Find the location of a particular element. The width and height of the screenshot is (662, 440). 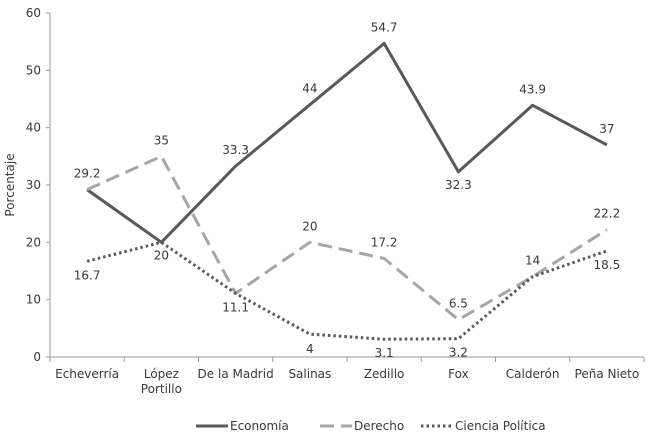

x-tick-label: Salinas is located at coordinates (309, 374).